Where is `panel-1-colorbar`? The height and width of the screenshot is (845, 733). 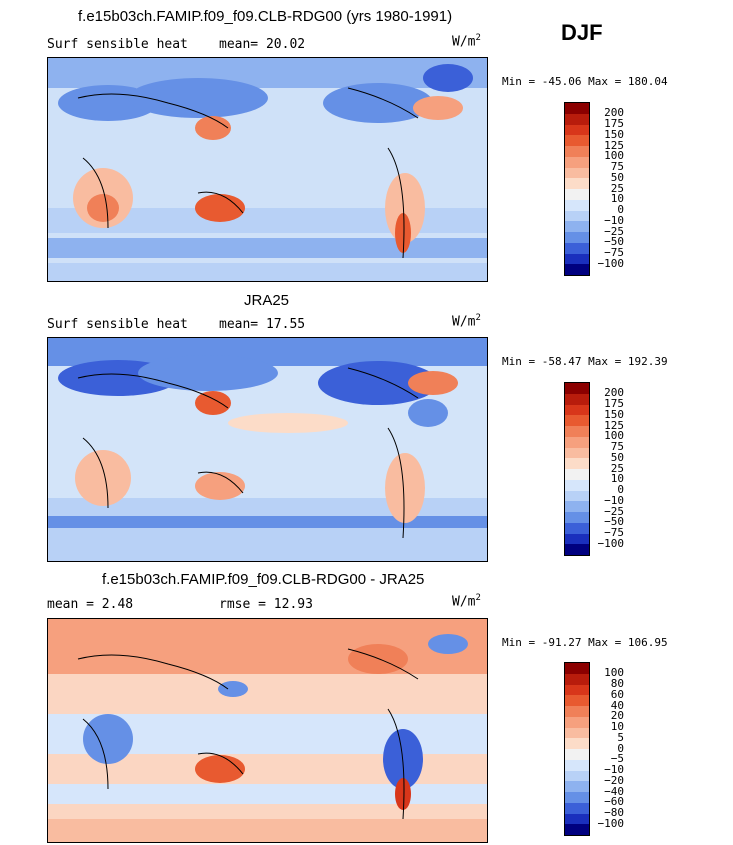
panel-1-colorbar is located at coordinates (577, 189).